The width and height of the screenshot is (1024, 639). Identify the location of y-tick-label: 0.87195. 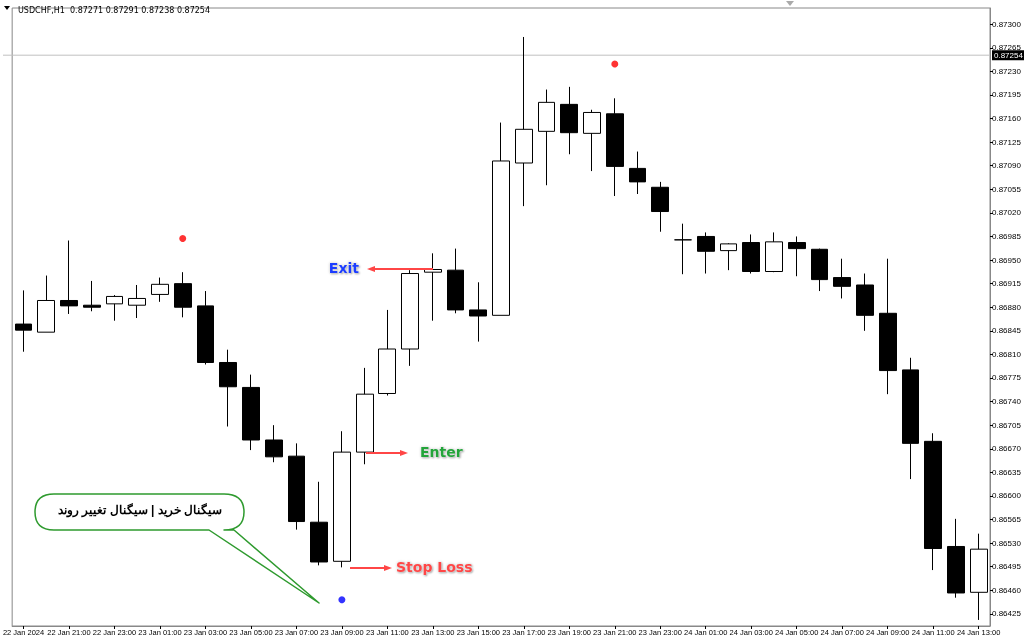
(1007, 95).